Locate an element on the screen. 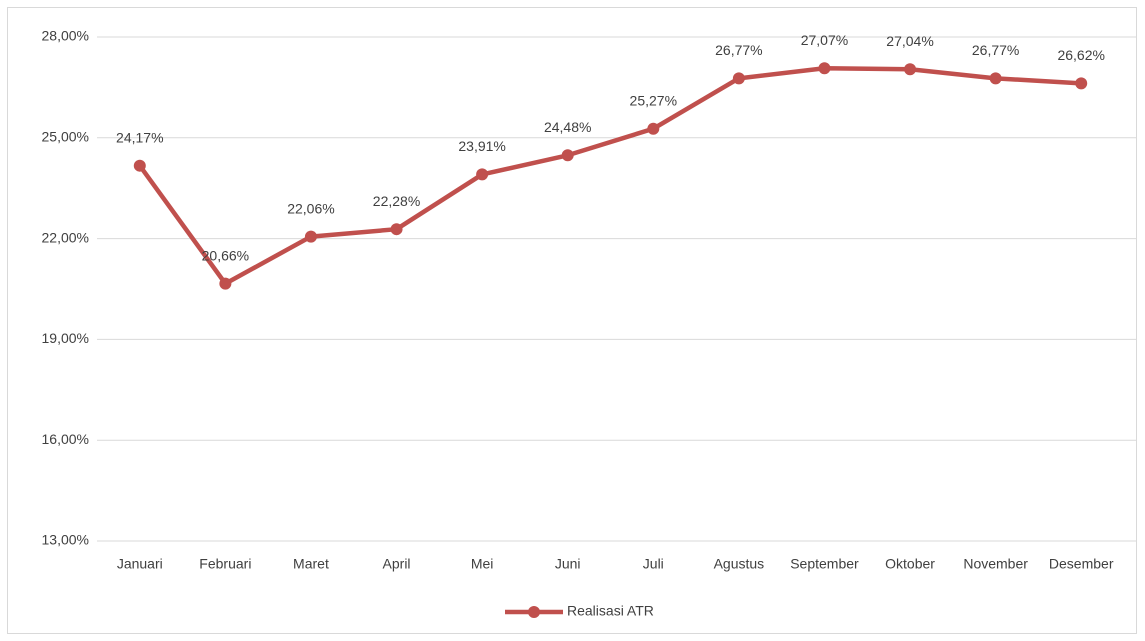 The image size is (1145, 641). x-tick-label: April is located at coordinates (397, 564).